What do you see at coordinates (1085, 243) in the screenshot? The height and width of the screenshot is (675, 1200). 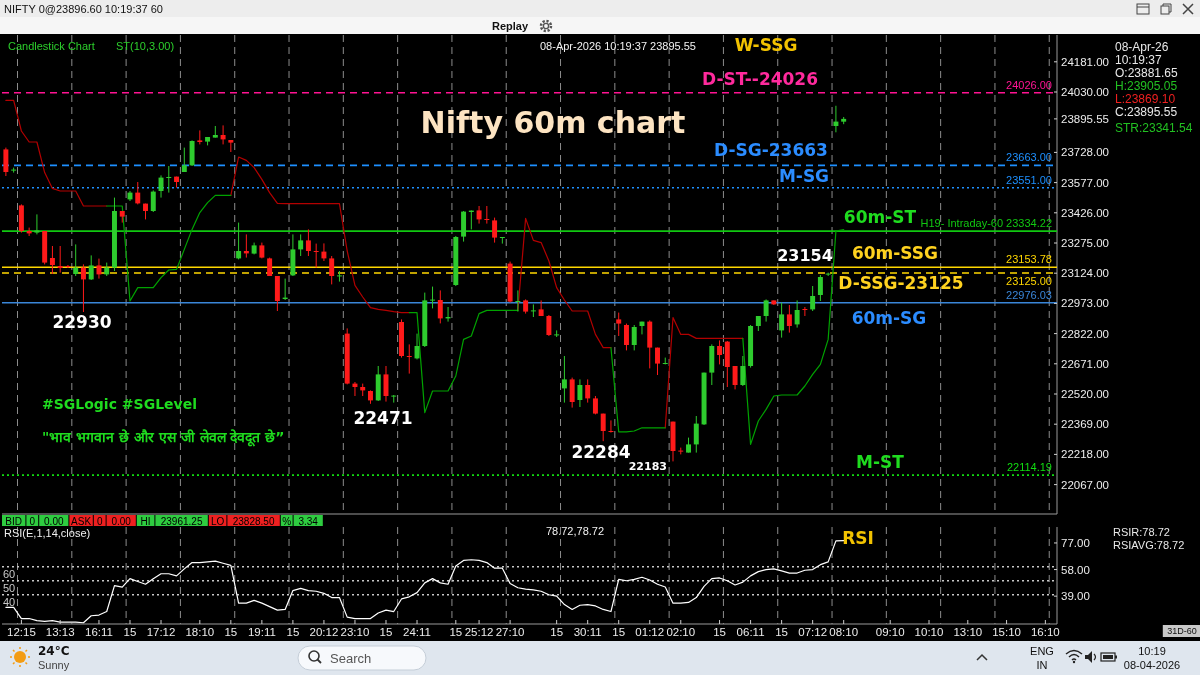 I see `y-tick-label: 23275.00` at bounding box center [1085, 243].